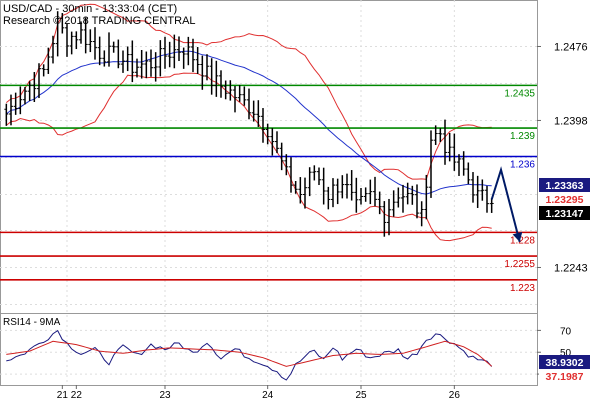  Describe the element at coordinates (268, 395) in the screenshot. I see `date-tick-label-3: 24` at that location.